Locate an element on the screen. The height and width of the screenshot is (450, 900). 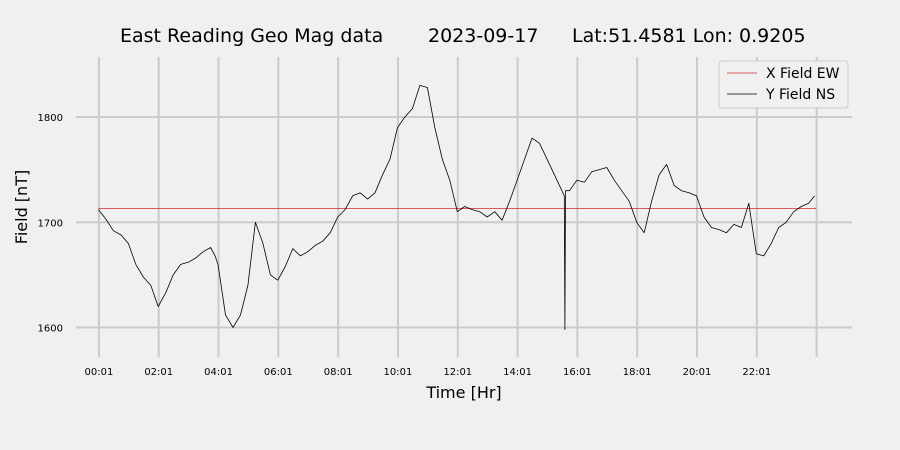
y-tick-label-1: 1700 is located at coordinates (50, 223).